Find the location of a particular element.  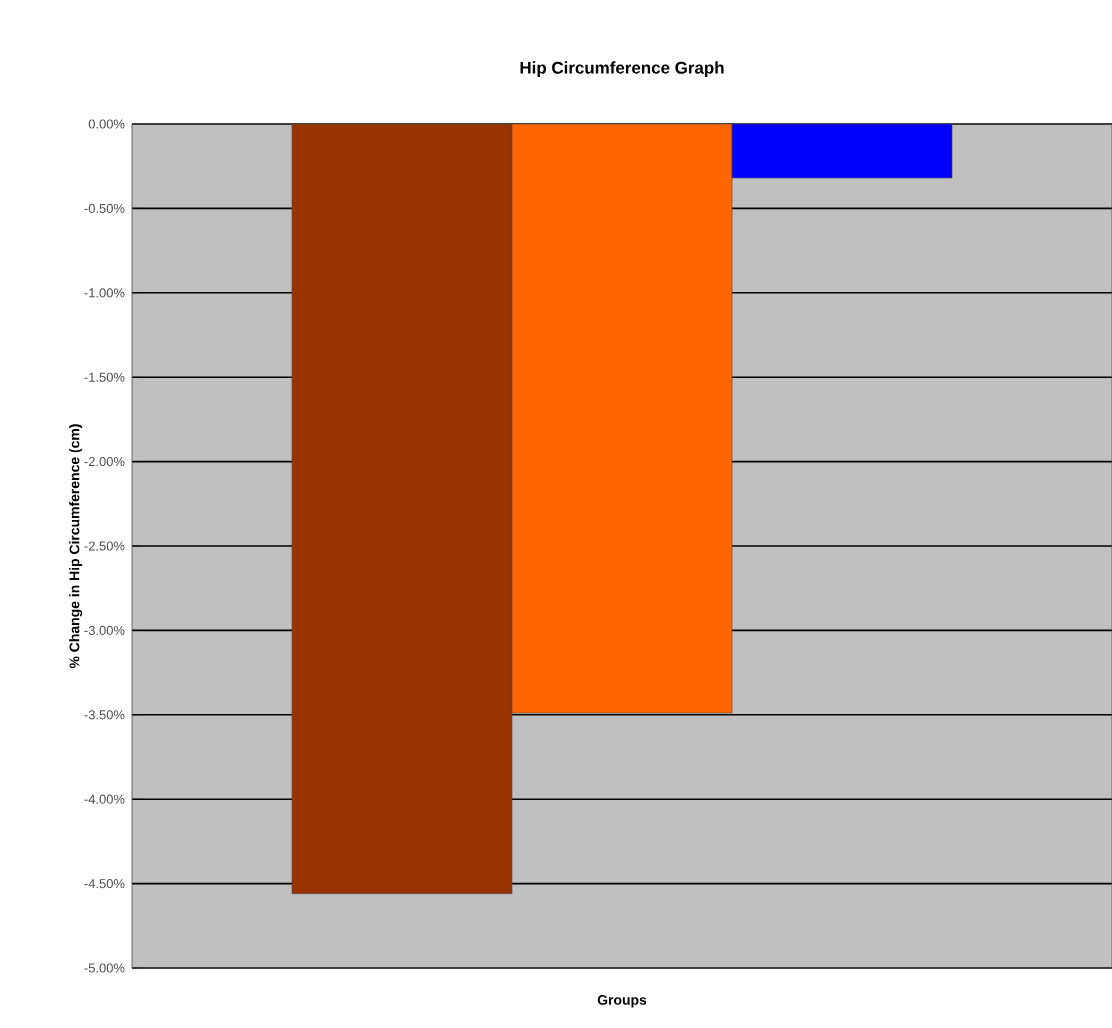

chart-title: Hip Circumference Graph is located at coordinates (622, 69).